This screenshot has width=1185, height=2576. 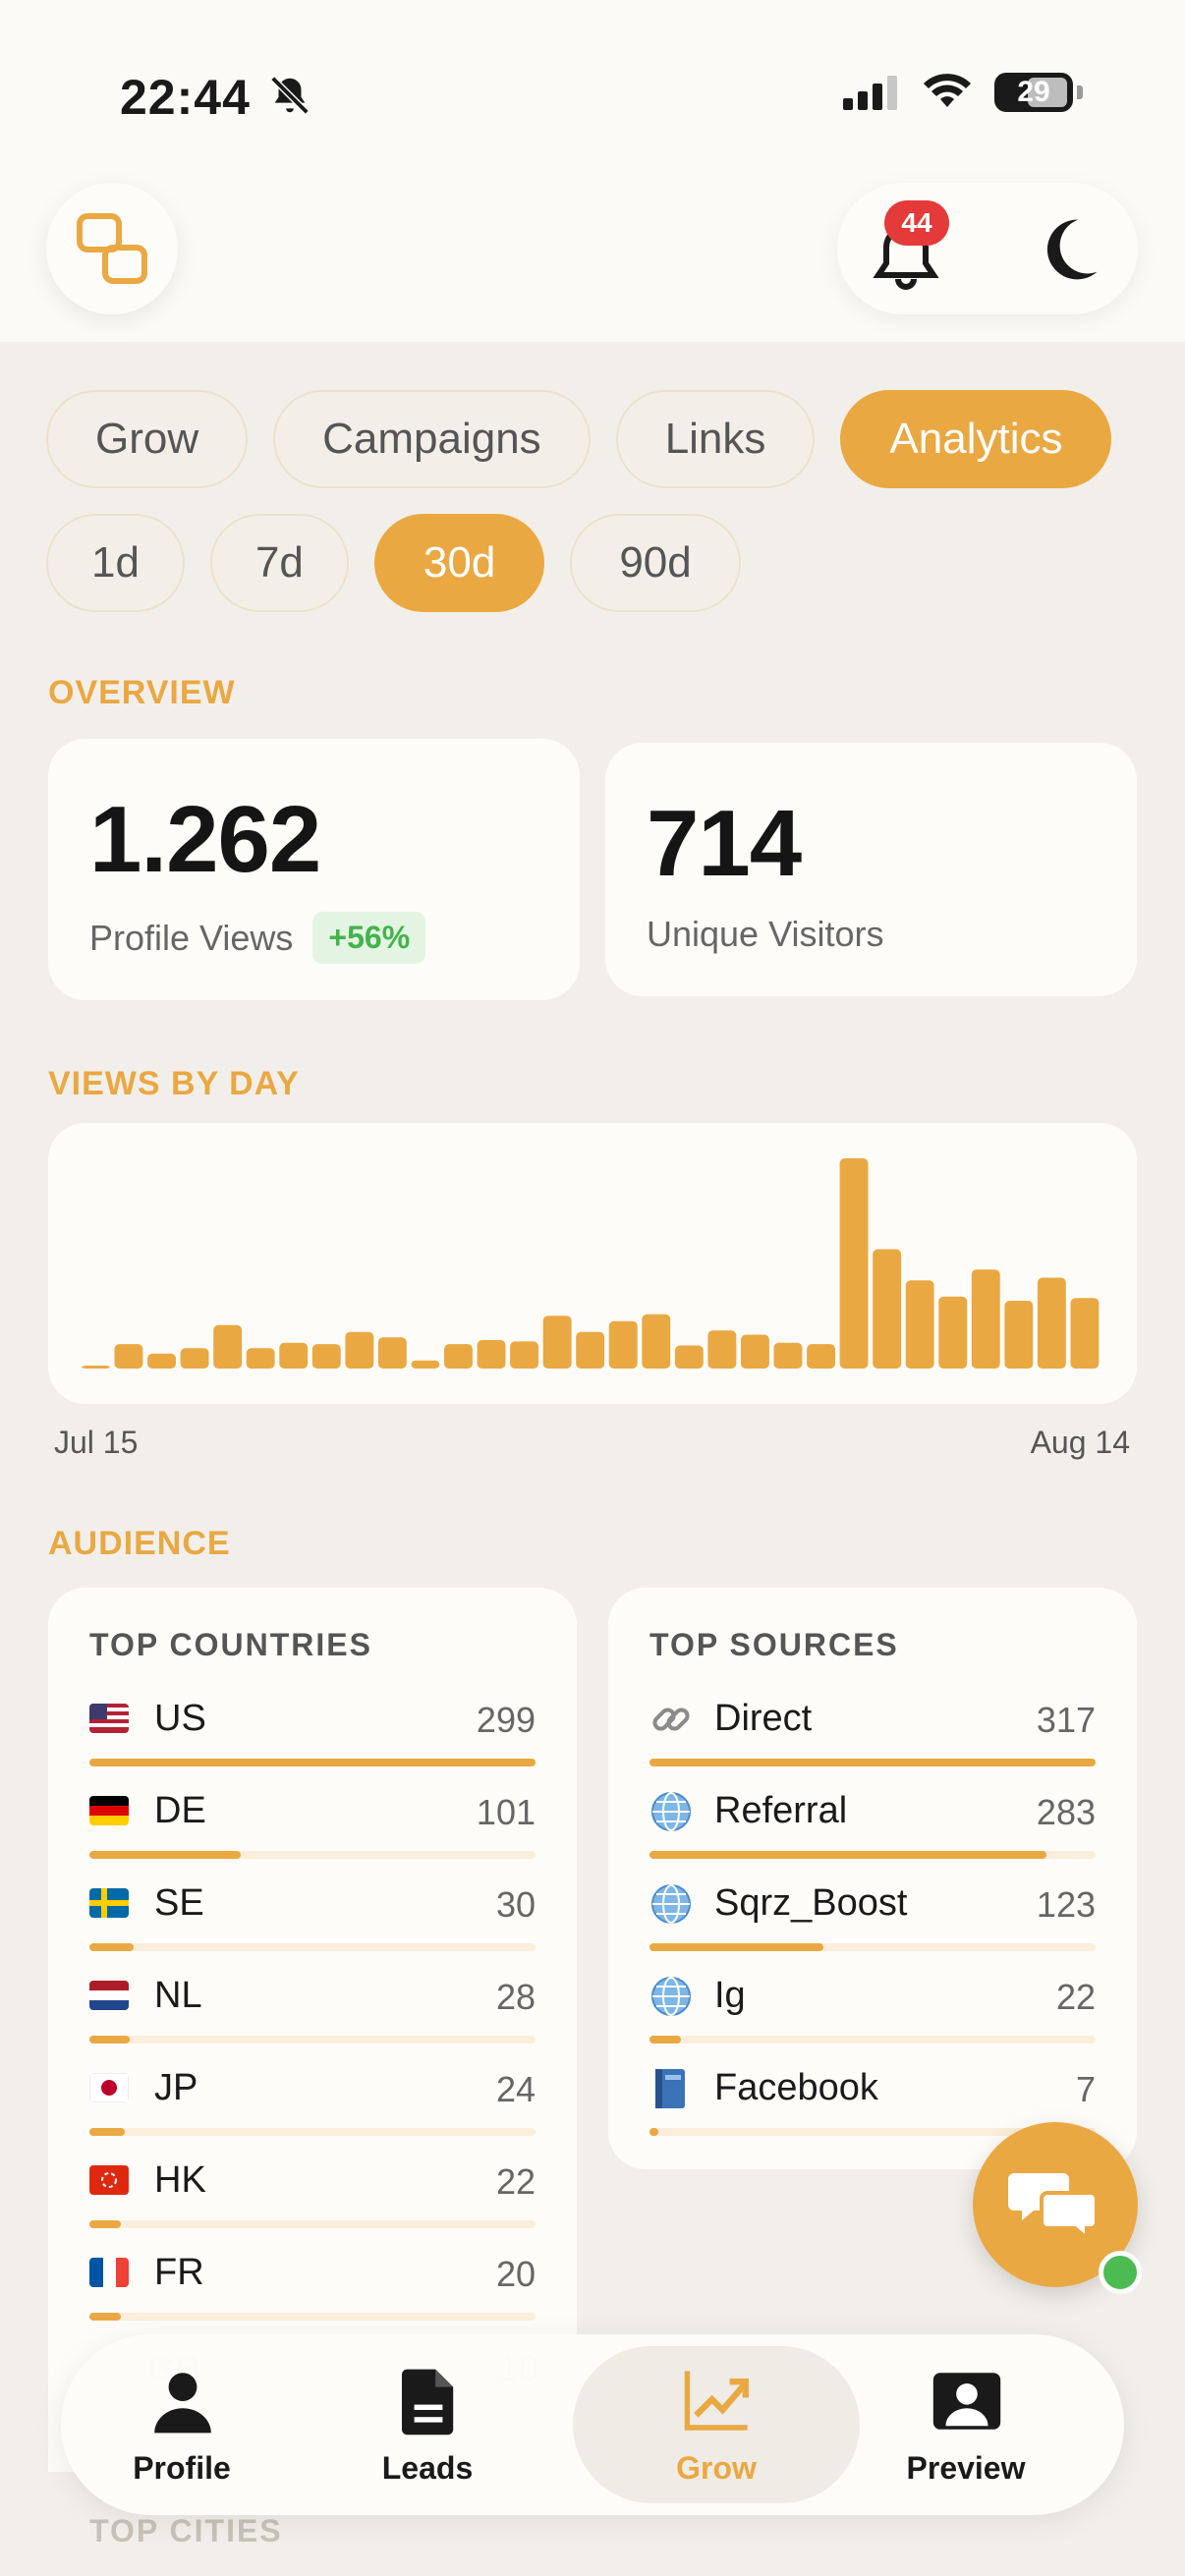 What do you see at coordinates (515, 2181) in the screenshot?
I see `country-value: 22` at bounding box center [515, 2181].